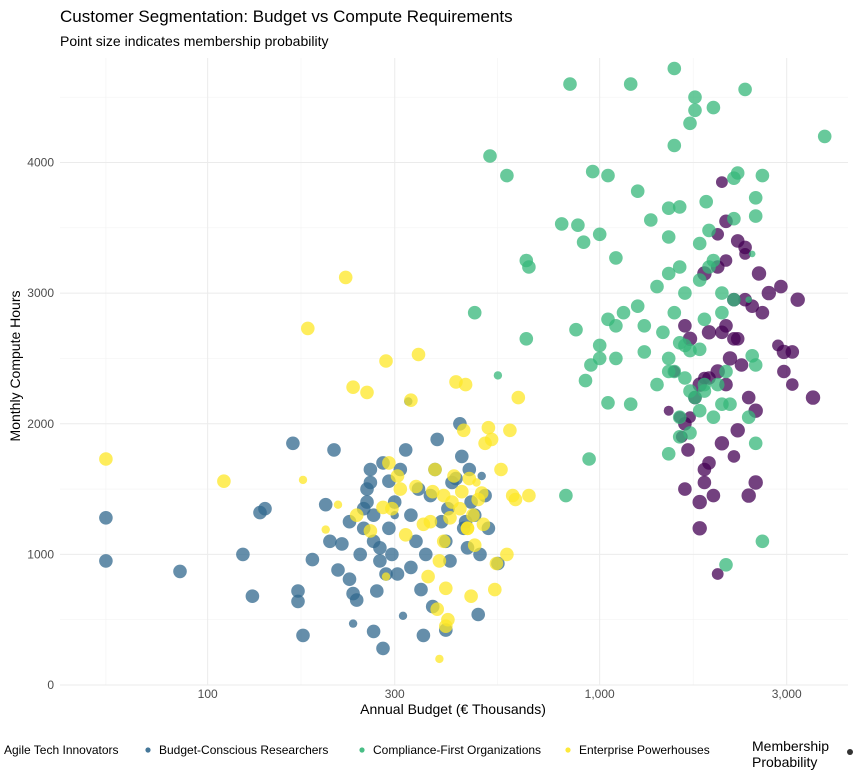 This screenshot has height=783, width=855. I want to click on legend-swatch, so click(148, 750).